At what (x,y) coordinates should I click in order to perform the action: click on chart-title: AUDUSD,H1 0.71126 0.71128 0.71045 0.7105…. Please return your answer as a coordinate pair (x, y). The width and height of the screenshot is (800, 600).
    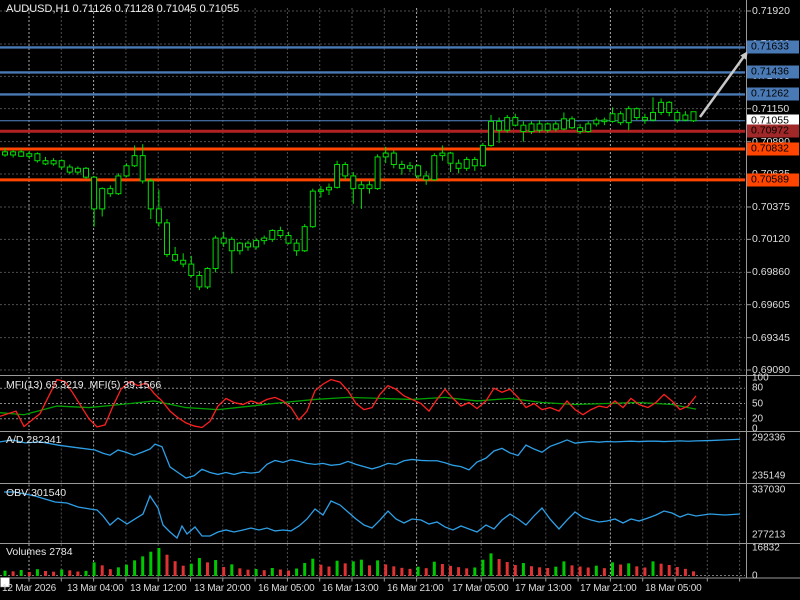
    Looking at the image, I should click on (122, 9).